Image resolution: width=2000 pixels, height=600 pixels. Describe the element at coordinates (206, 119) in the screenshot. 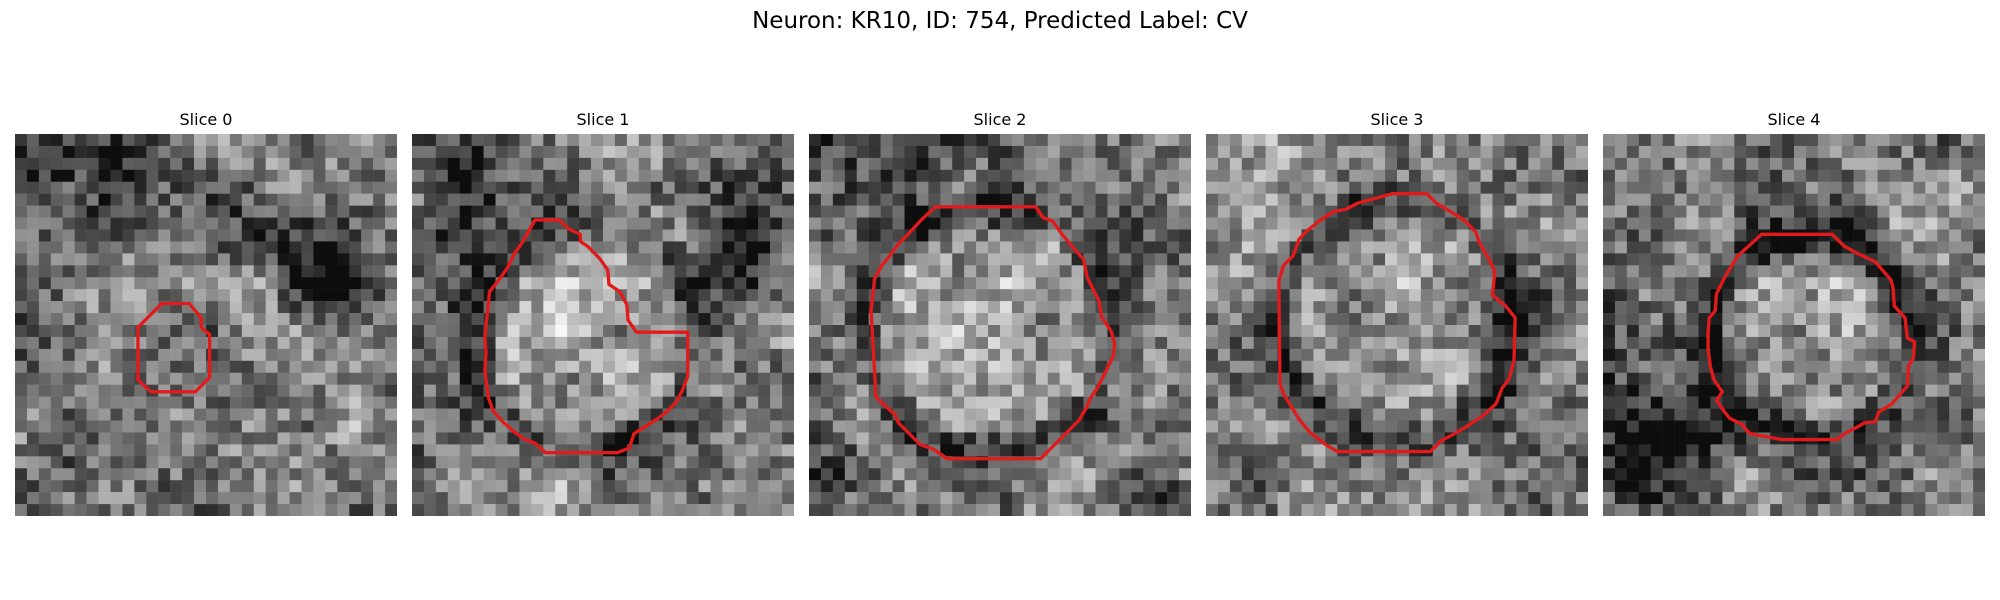

I see `slice-title-0: Slice 0` at that location.